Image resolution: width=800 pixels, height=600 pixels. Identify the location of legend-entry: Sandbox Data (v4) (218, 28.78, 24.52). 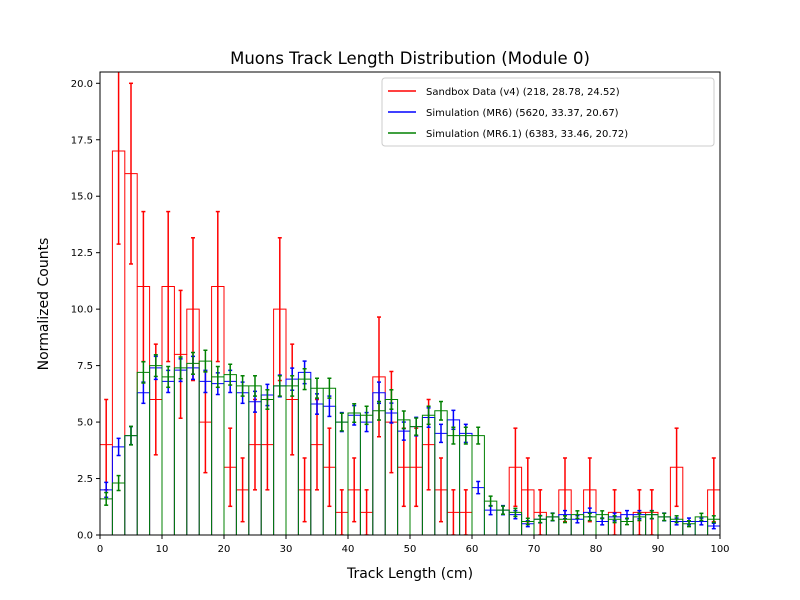
(523, 92).